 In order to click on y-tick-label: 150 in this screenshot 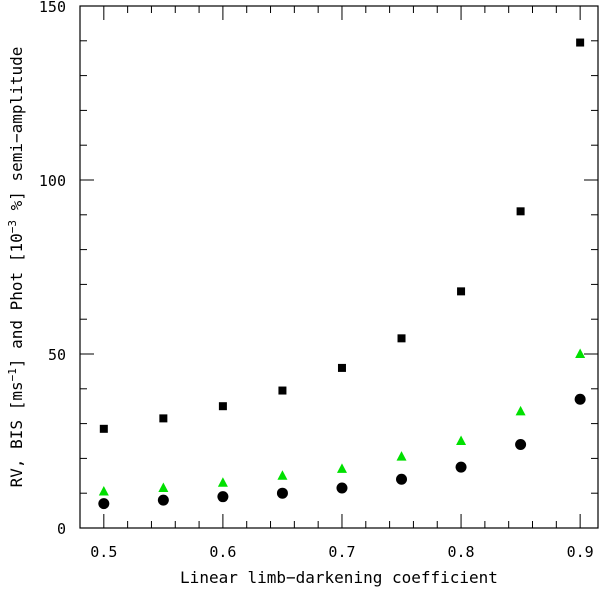, I will do `click(52, 8)`.